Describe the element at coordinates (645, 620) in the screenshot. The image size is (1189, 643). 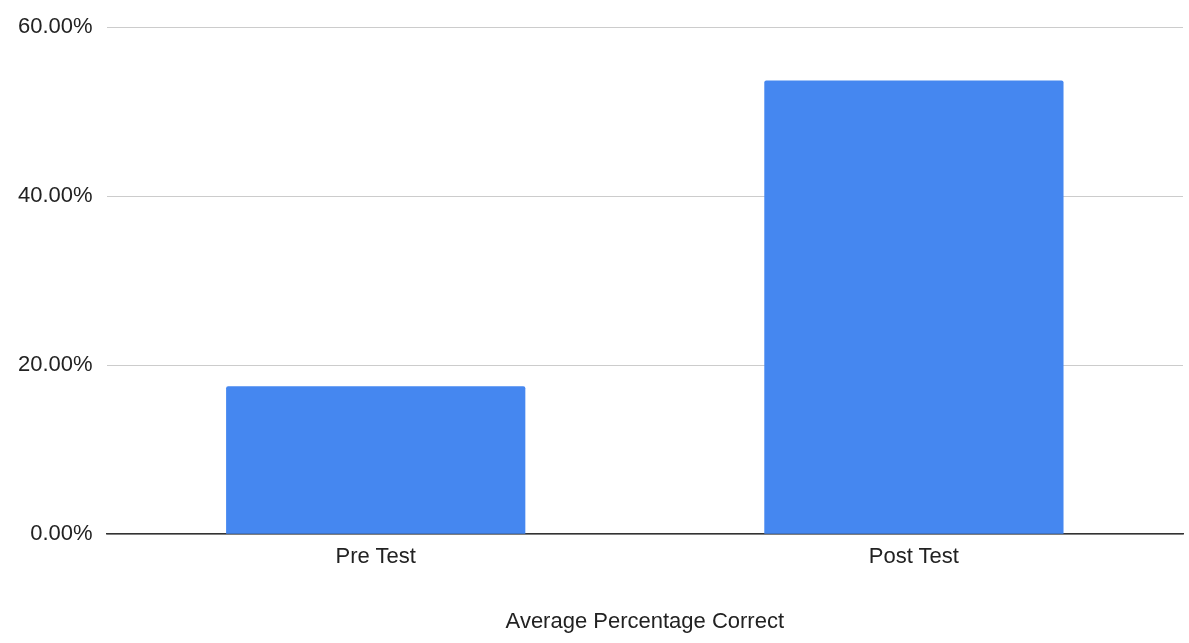
I see `x-axis-title: Average Percentage Correct` at that location.